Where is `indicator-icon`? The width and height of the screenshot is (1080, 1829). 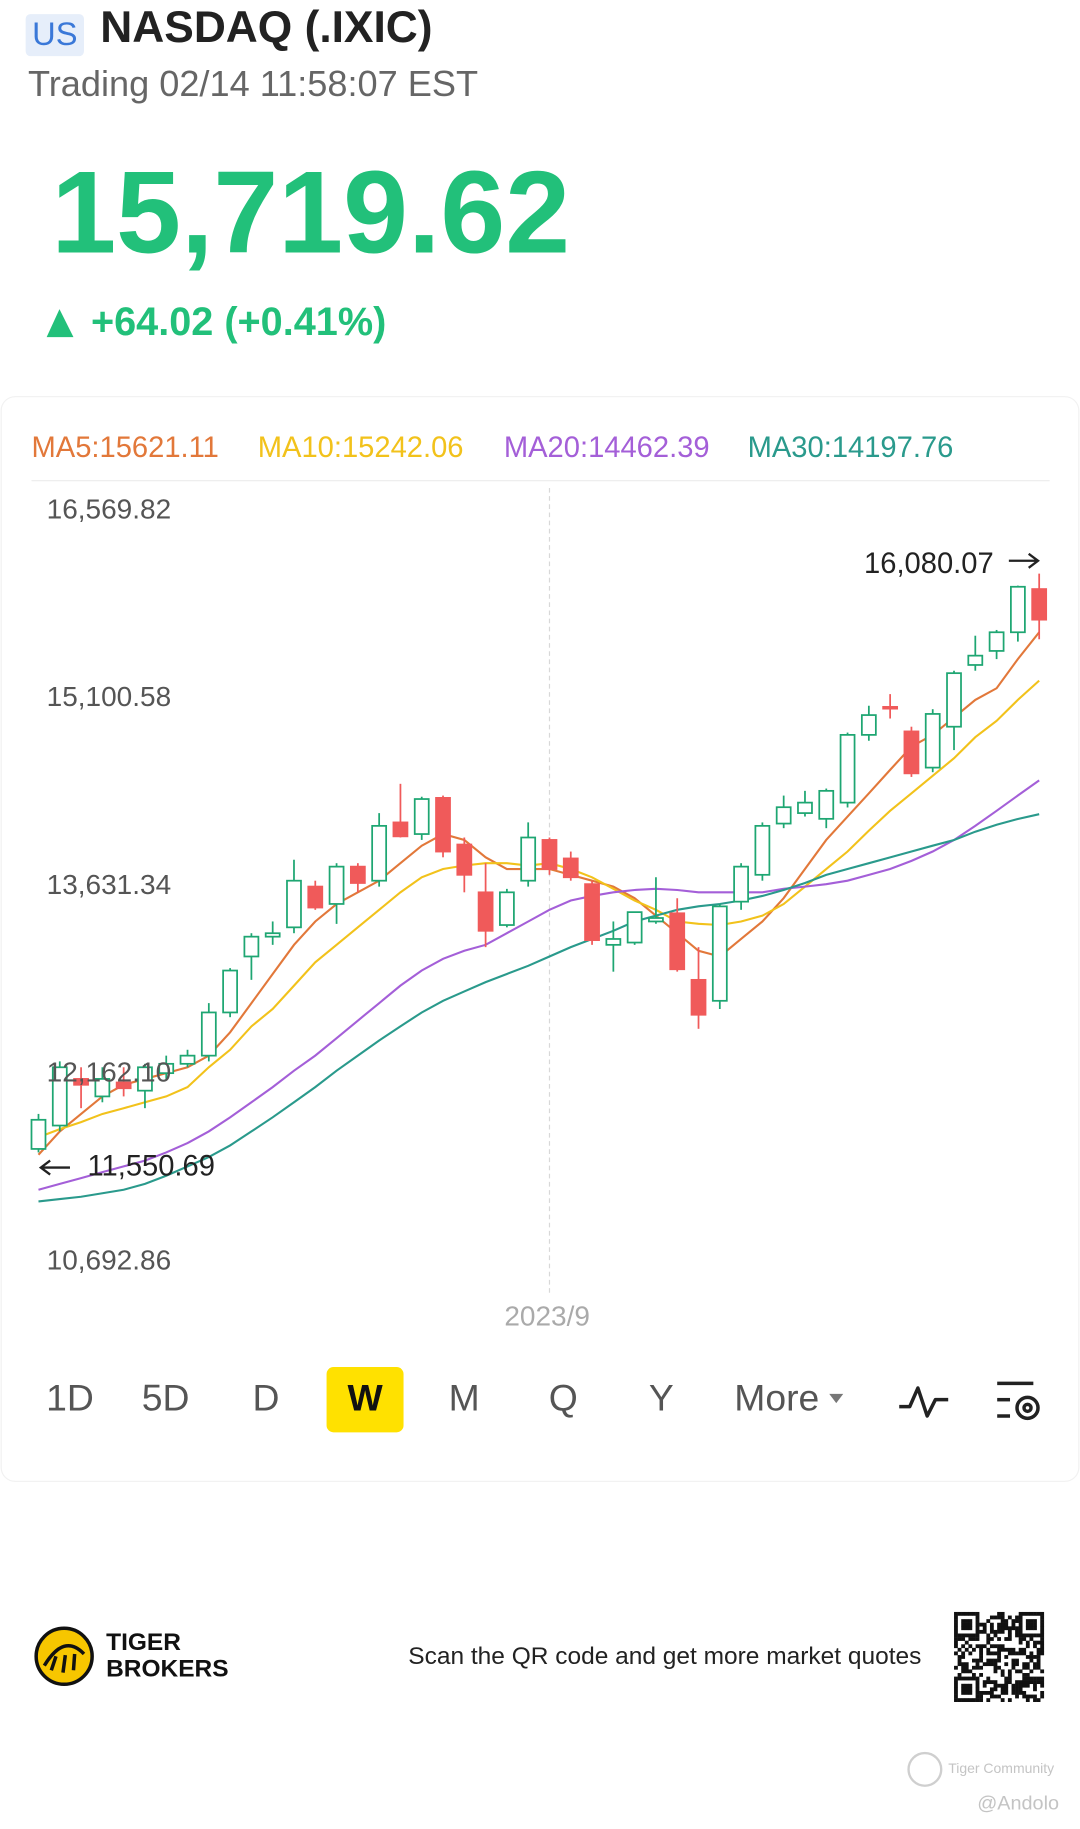
indicator-icon is located at coordinates (924, 1402).